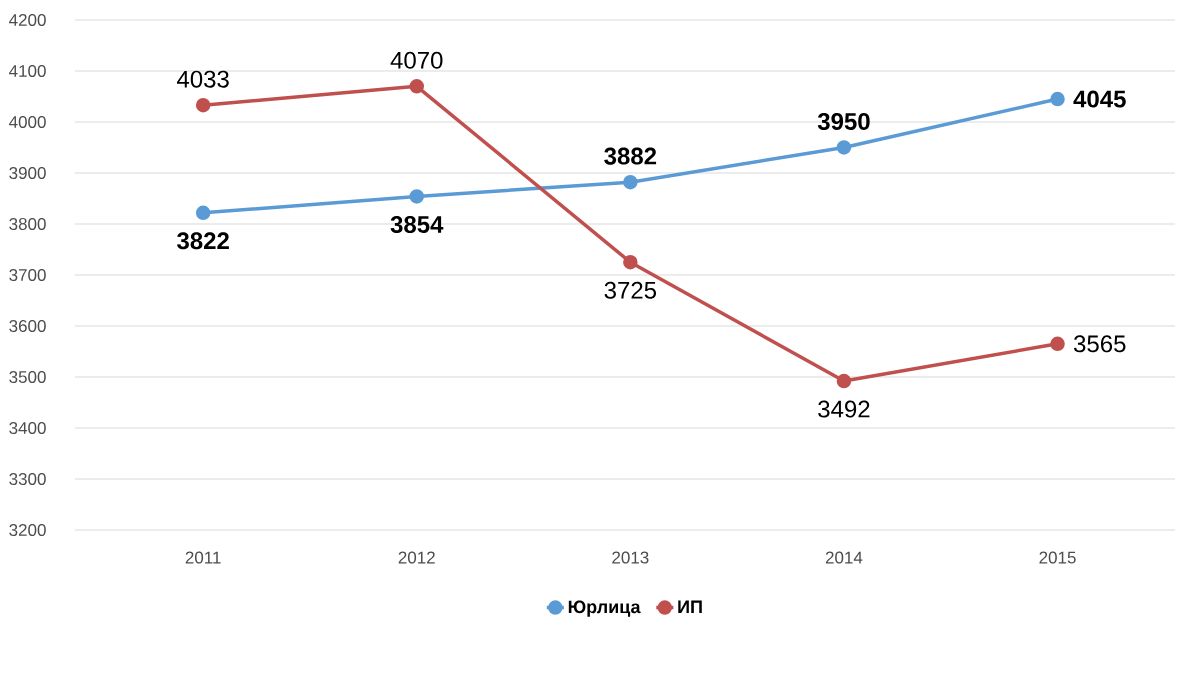  I want to click on data-label: 3725, so click(630, 290).